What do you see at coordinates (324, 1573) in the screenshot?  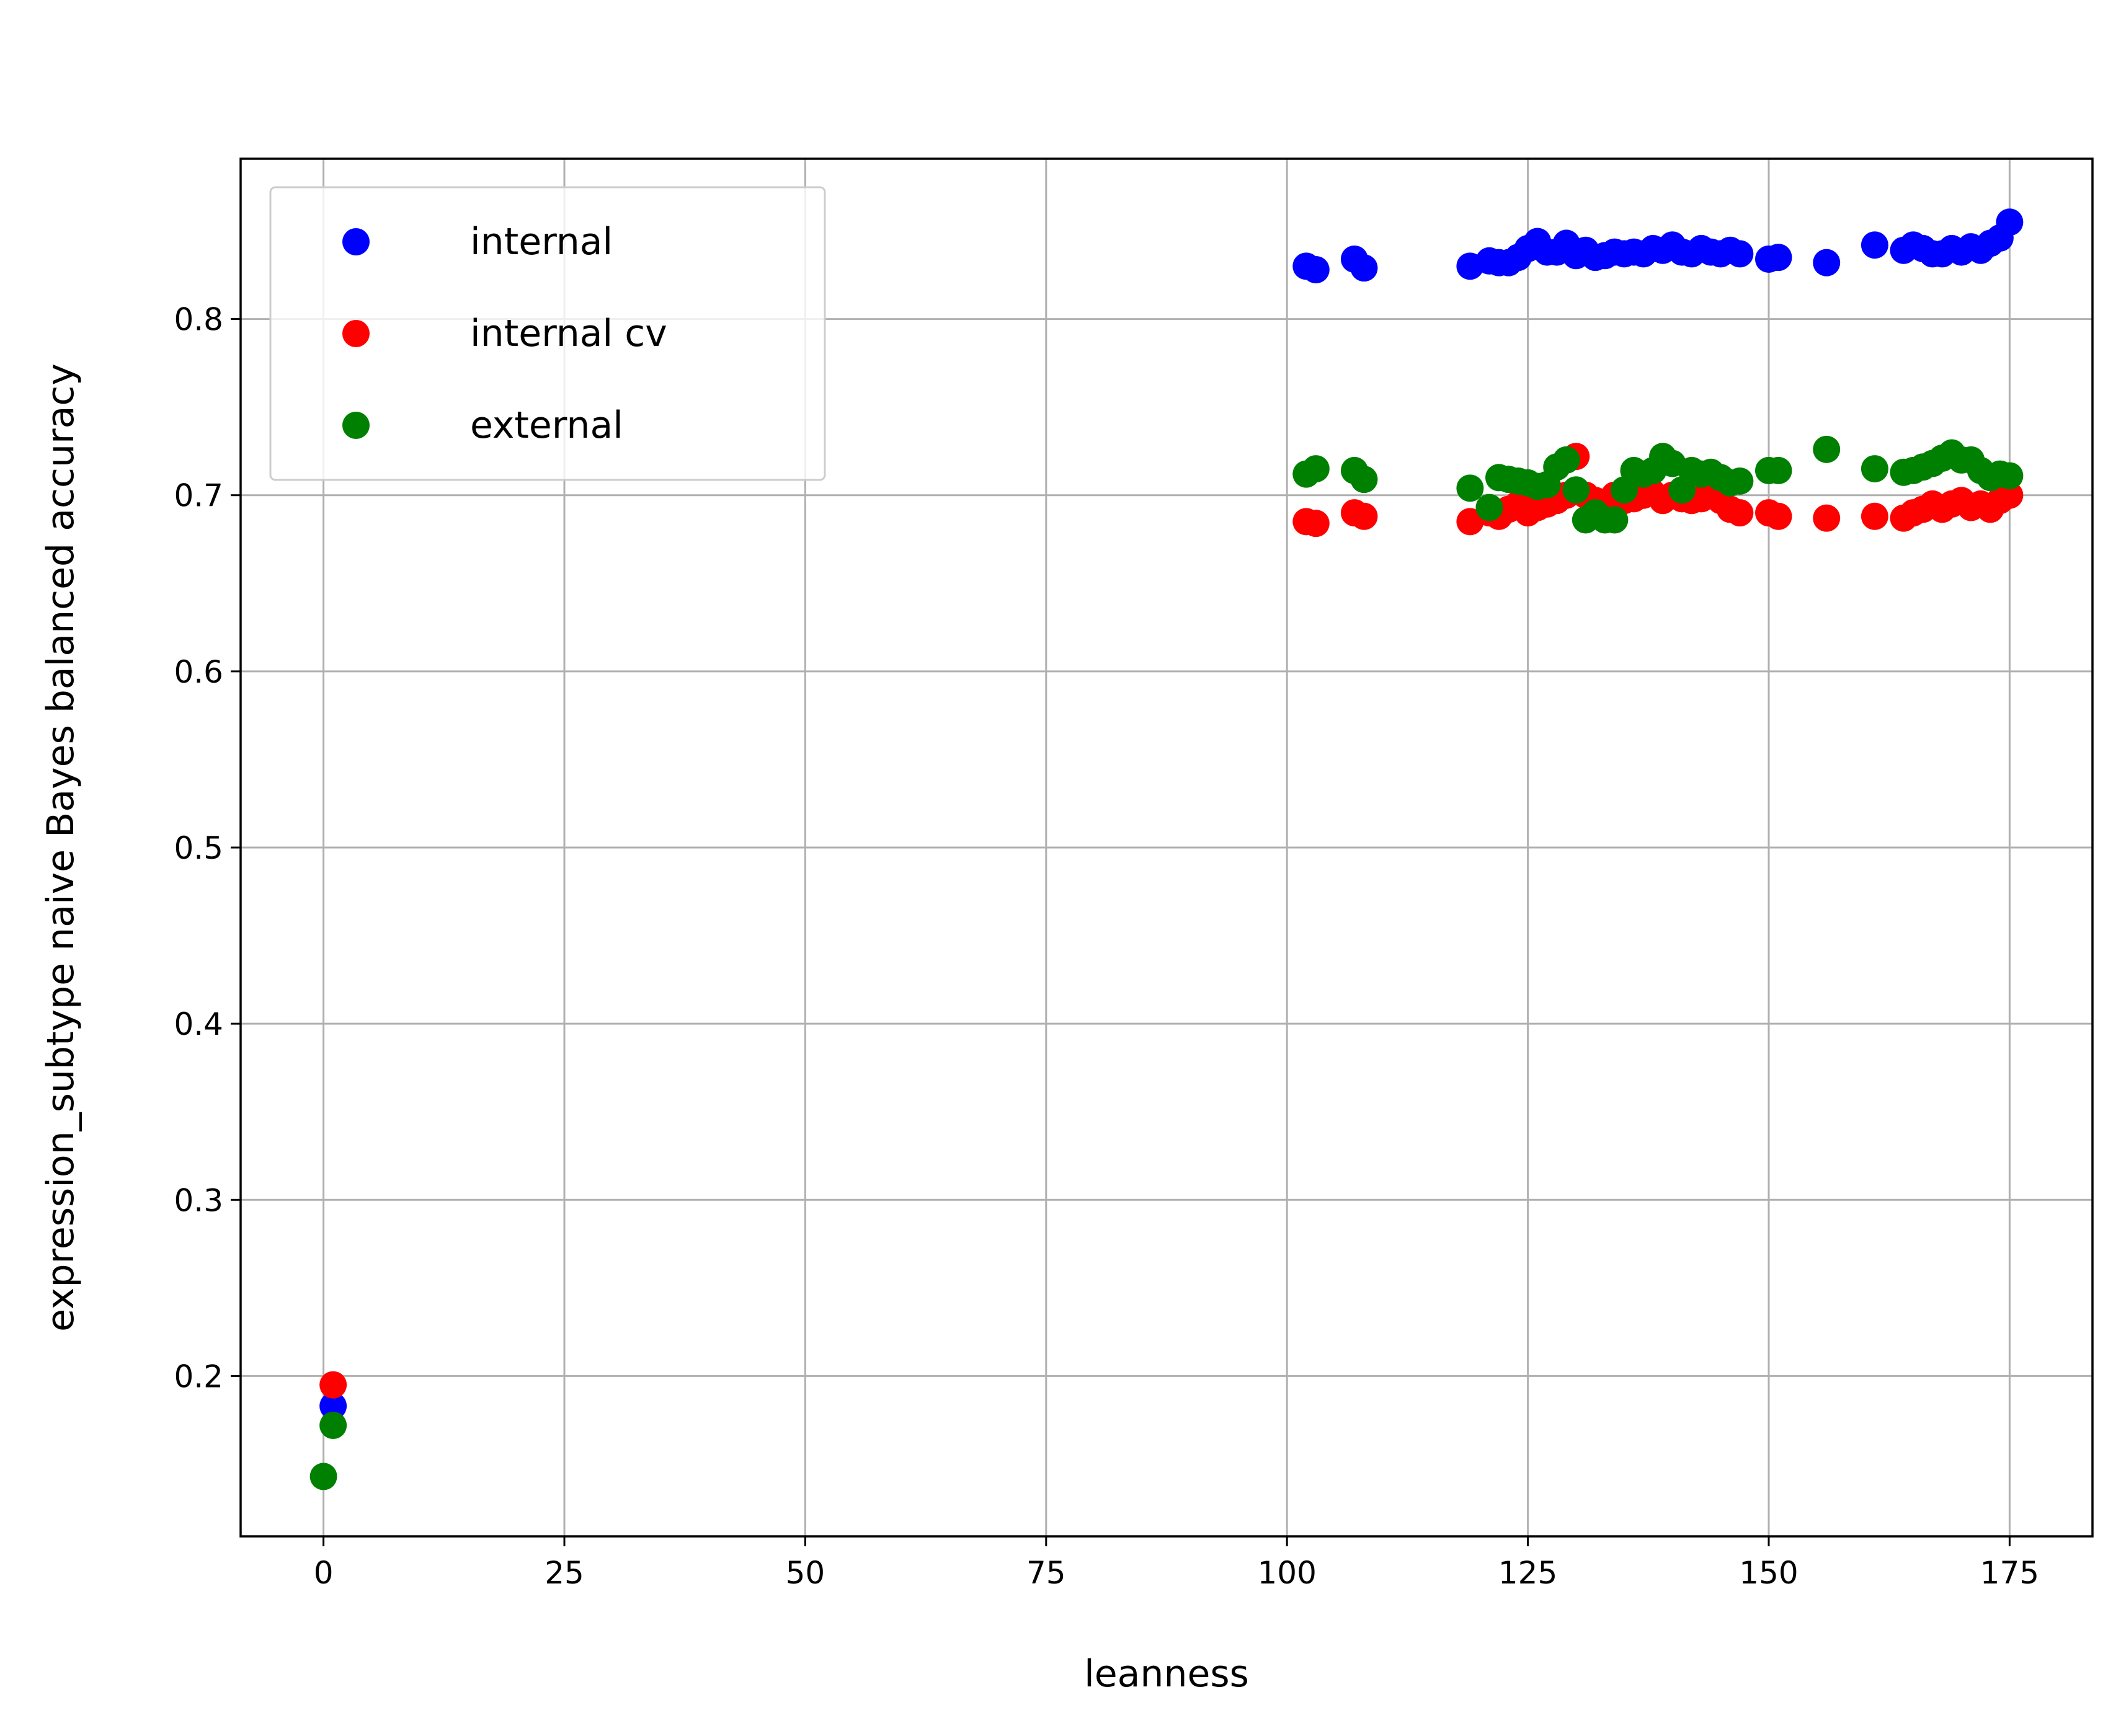 I see `x-tick-label: 0` at bounding box center [324, 1573].